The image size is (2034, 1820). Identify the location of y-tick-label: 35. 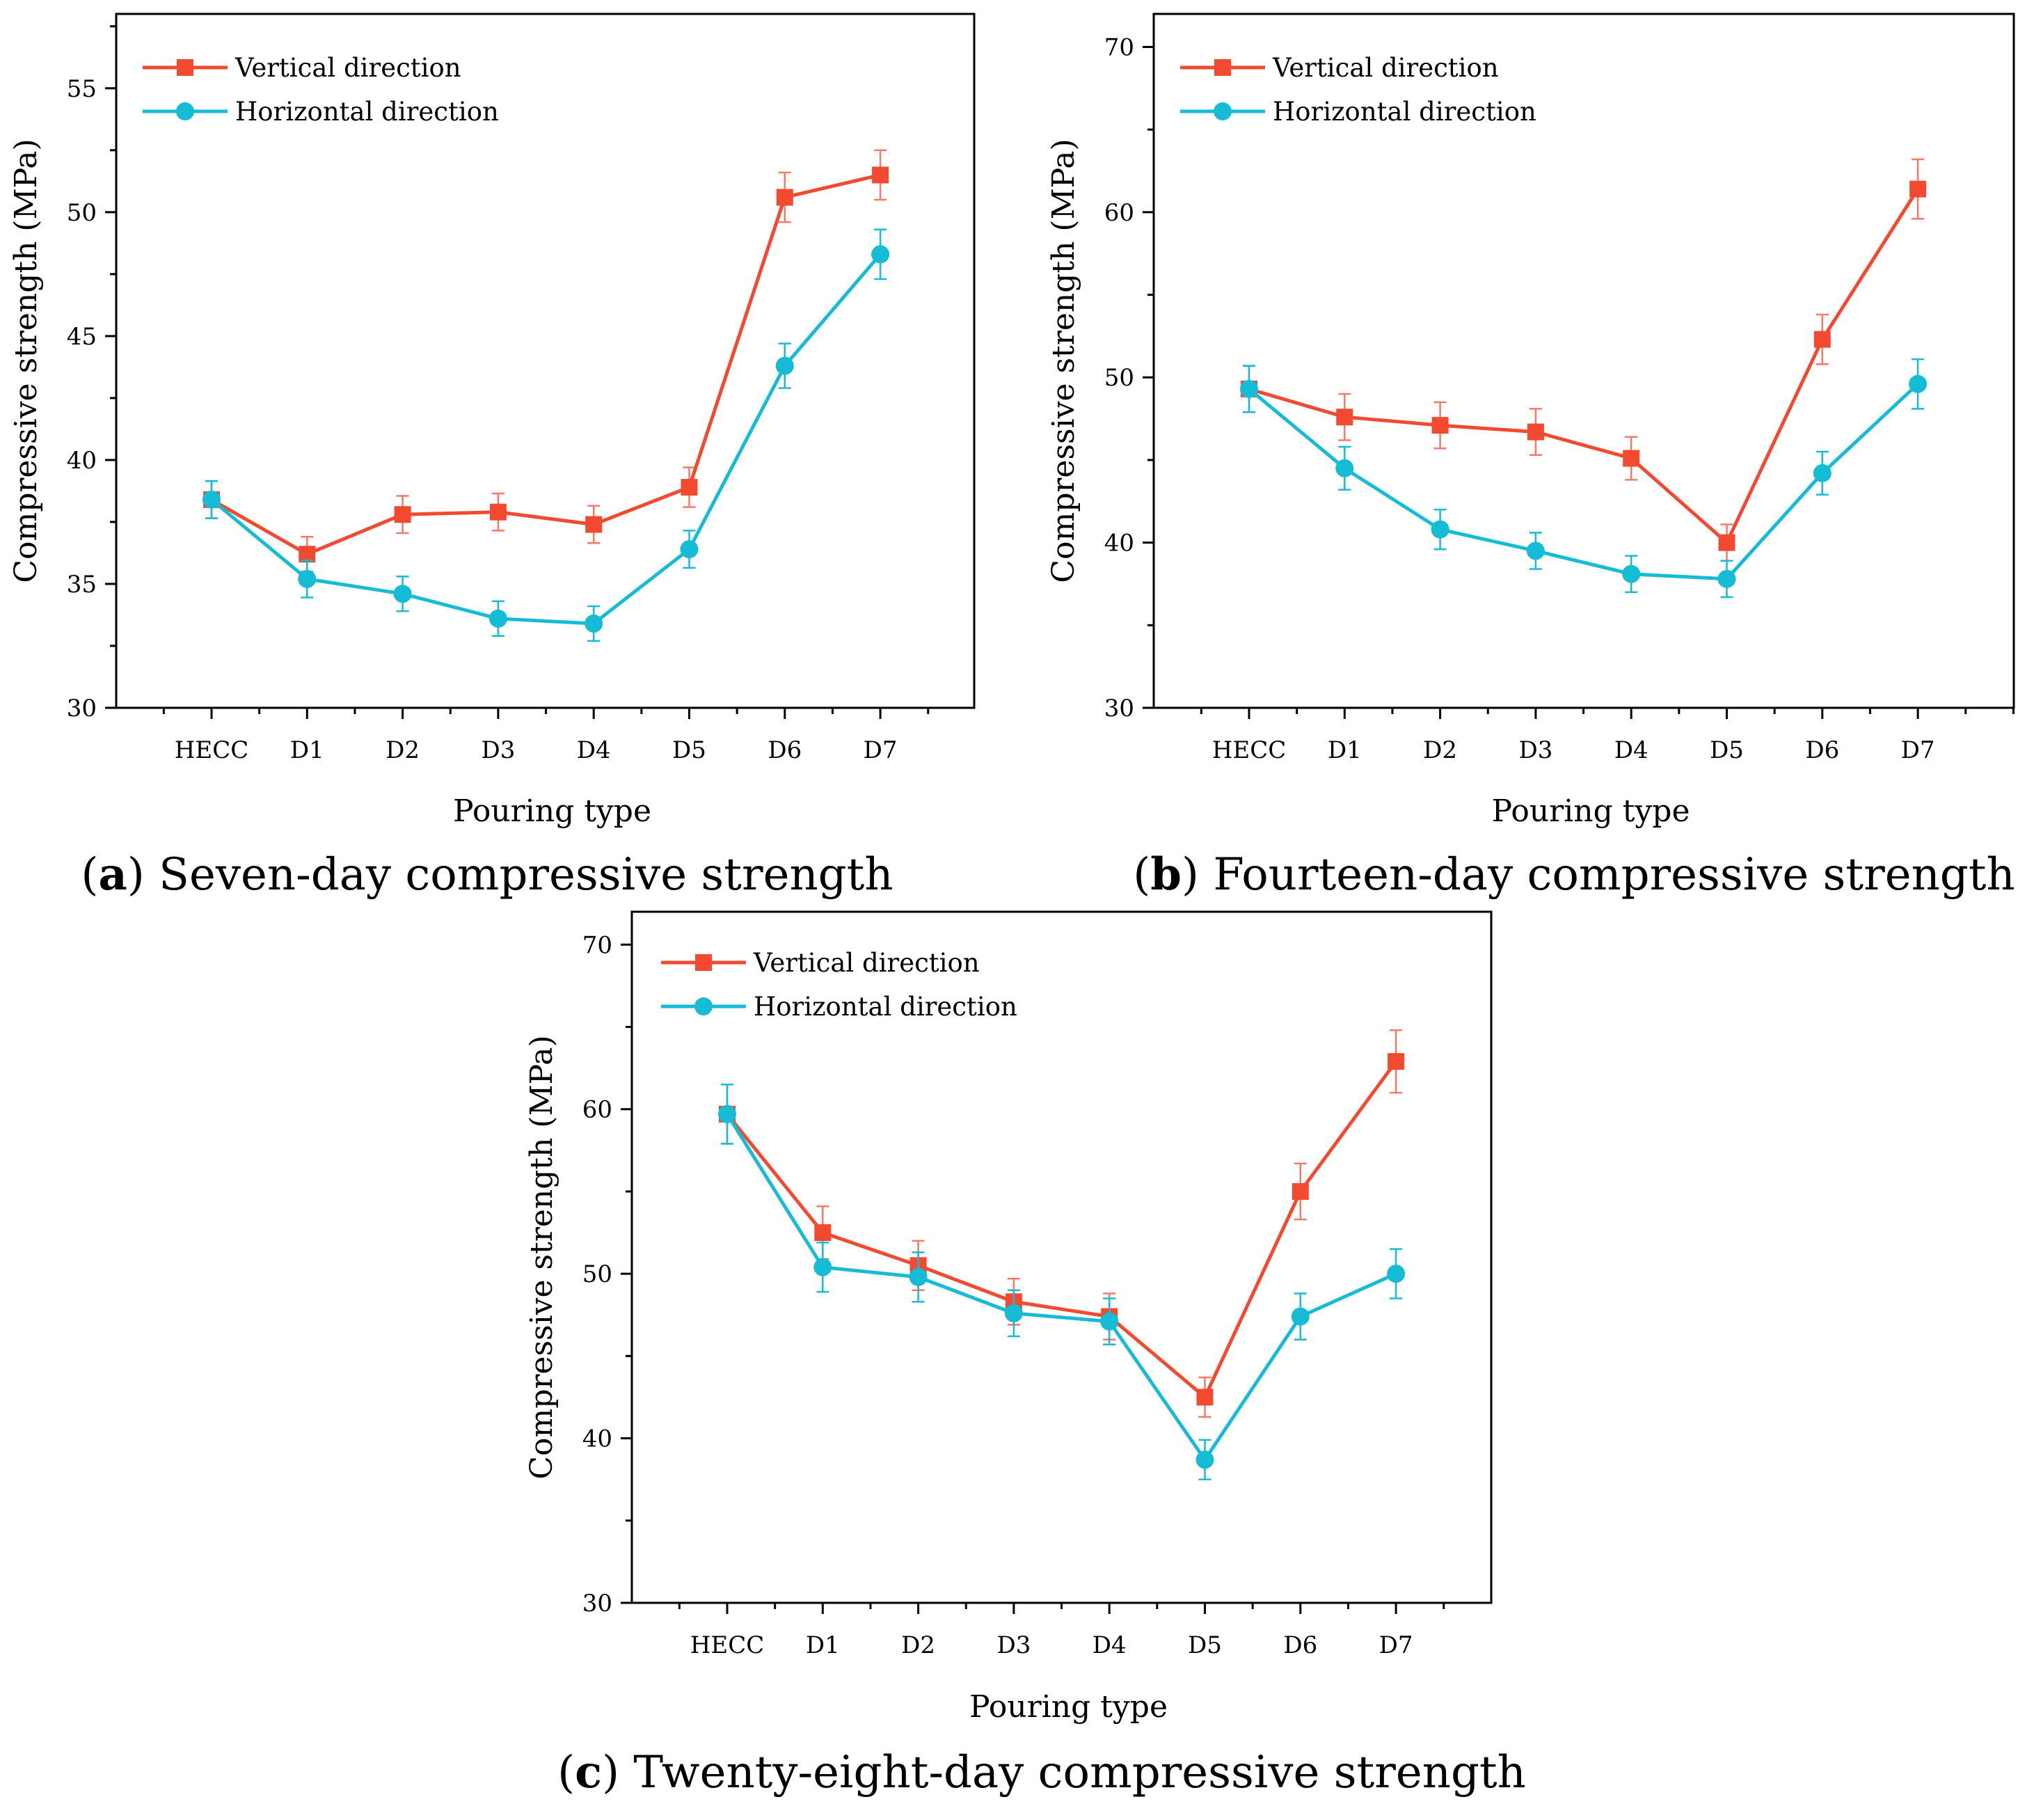
(82, 585).